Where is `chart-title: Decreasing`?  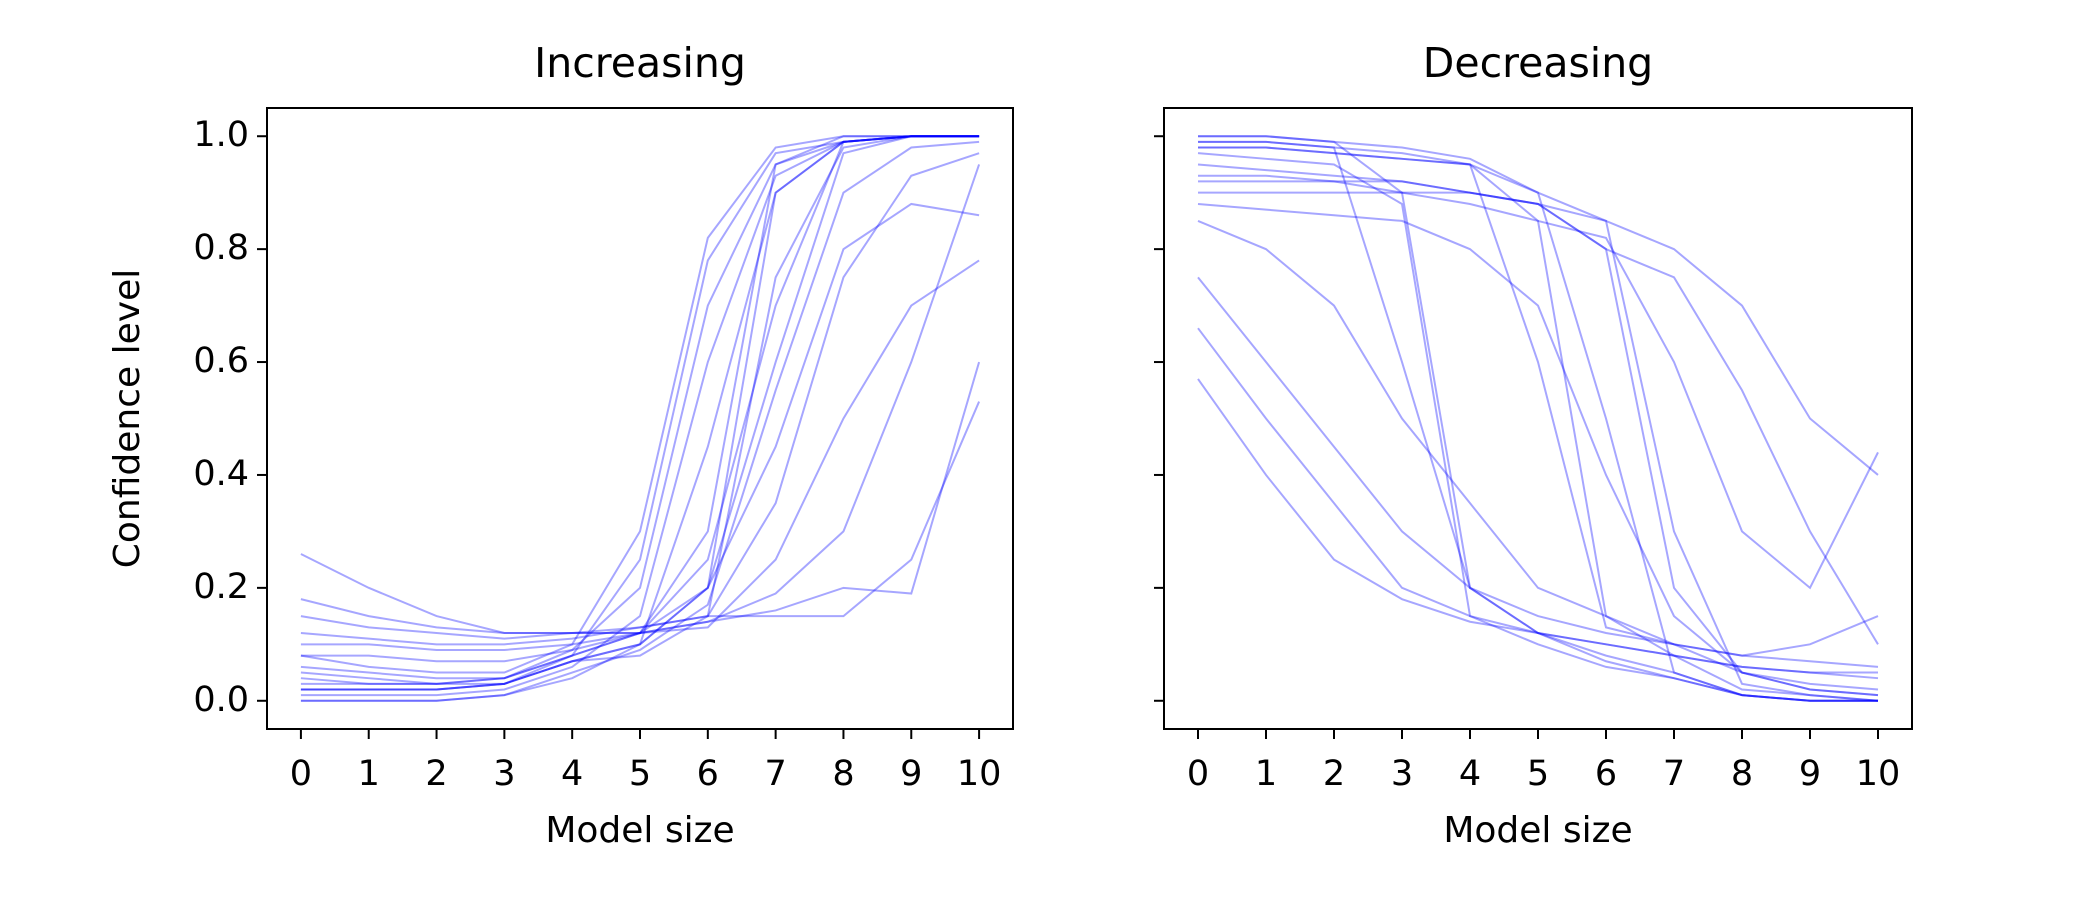
chart-title: Decreasing is located at coordinates (1538, 63).